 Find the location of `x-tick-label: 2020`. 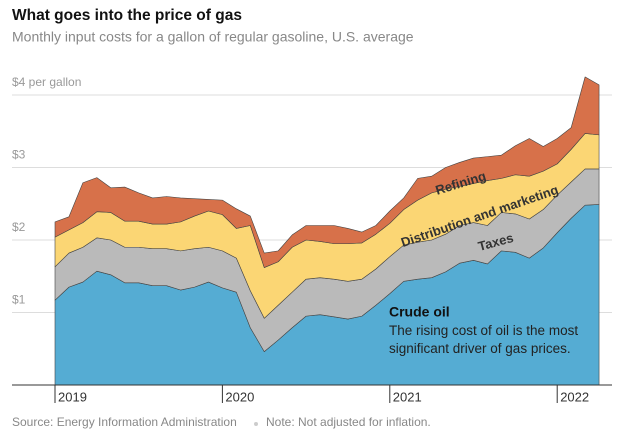

x-tick-label: 2020 is located at coordinates (239, 396).